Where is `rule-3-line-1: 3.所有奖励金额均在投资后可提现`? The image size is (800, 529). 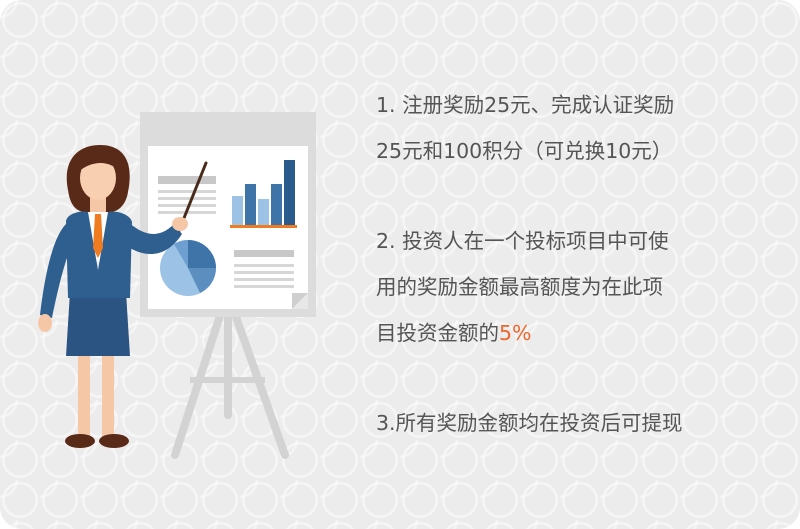 rule-3-line-1: 3.所有奖励金额均在投资后可提现 is located at coordinates (529, 423).